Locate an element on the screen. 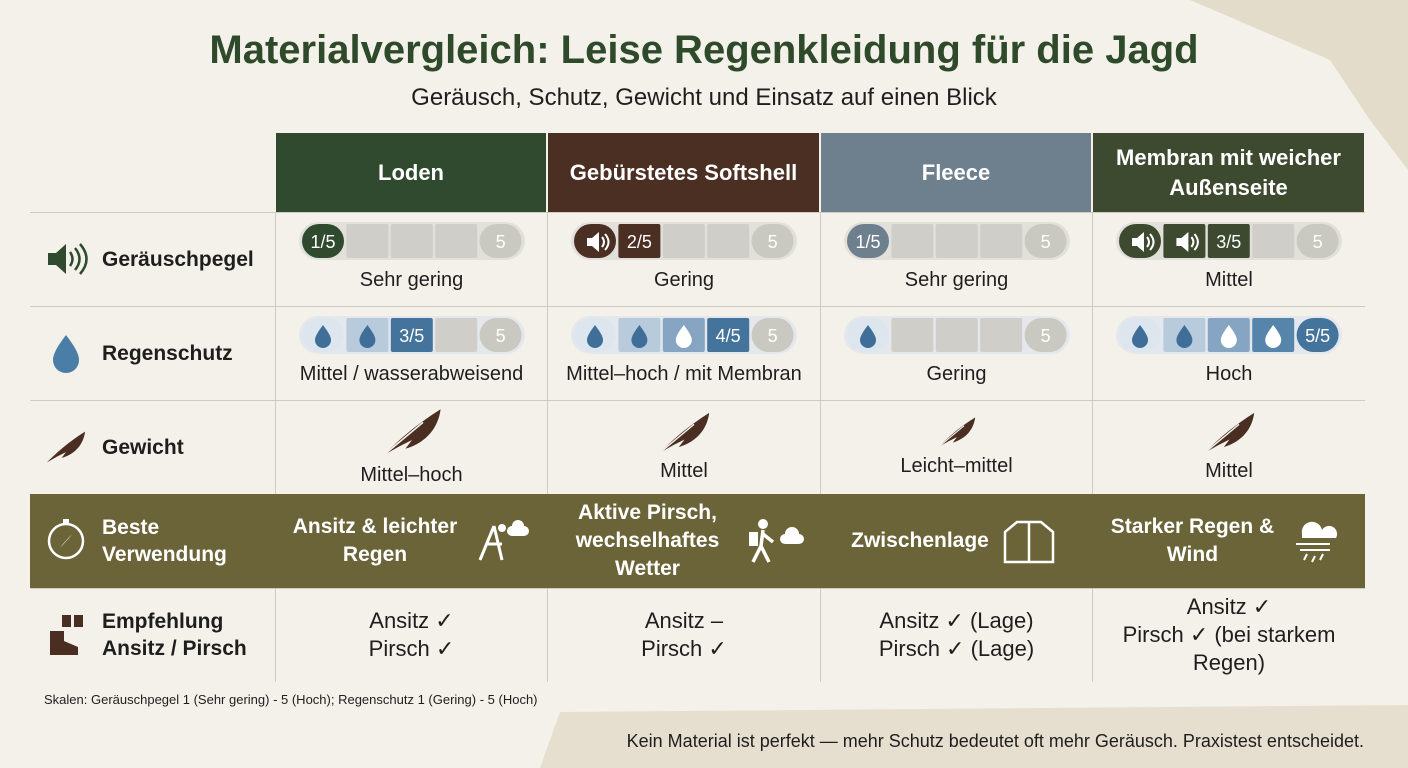 The image size is (1408, 768). cell-text: Leicht–mittel is located at coordinates (956, 465).